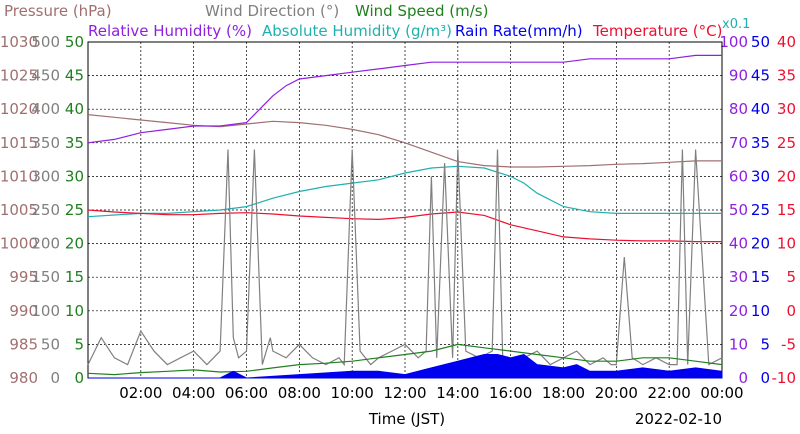  Describe the element at coordinates (786, 42) in the screenshot. I see `temperature-tick-label: 40` at that location.